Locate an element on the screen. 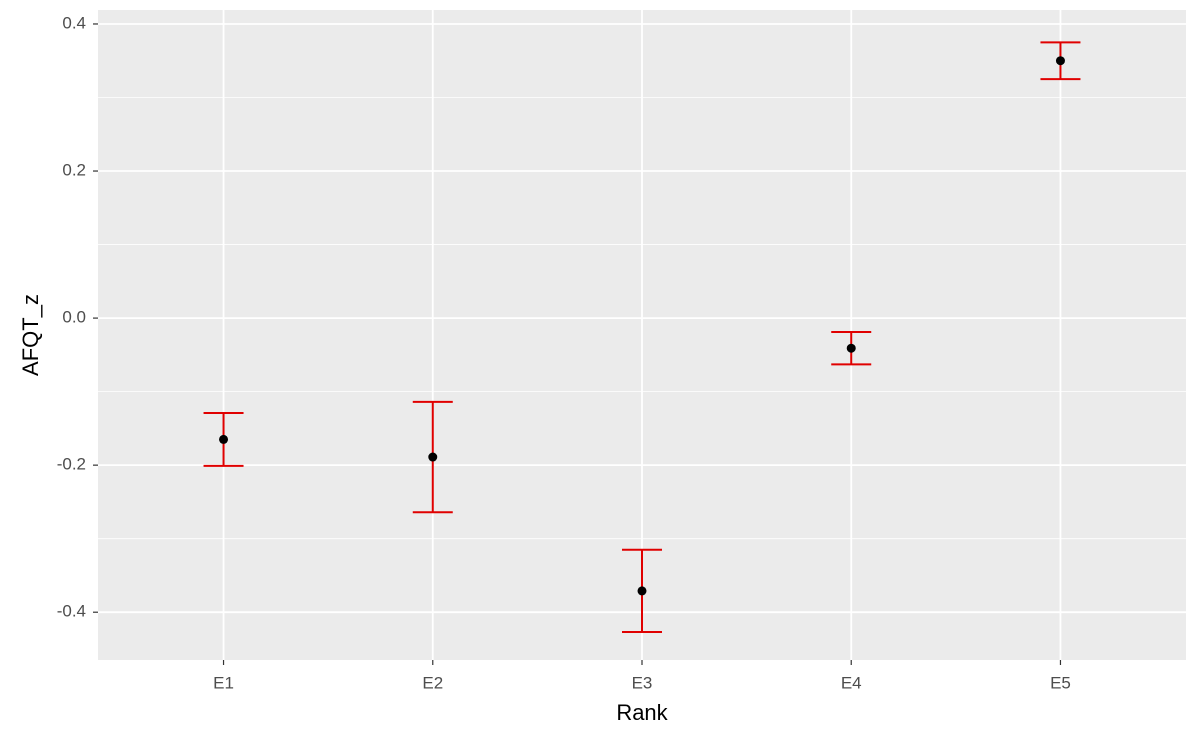 This screenshot has width=1200, height=740. y-tick-label: -0.2 is located at coordinates (71, 464).